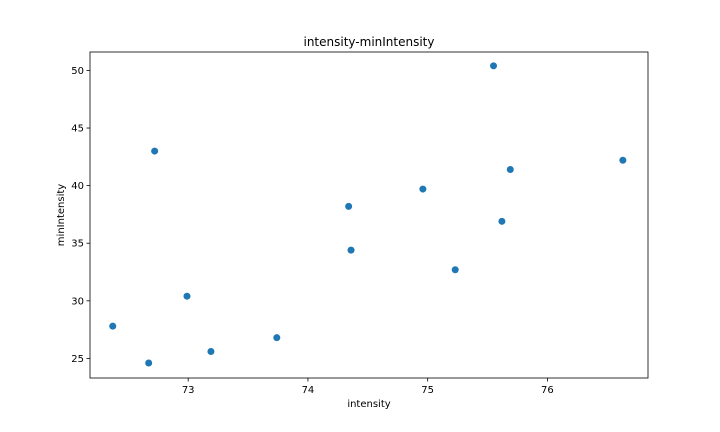 The height and width of the screenshot is (432, 720). What do you see at coordinates (188, 390) in the screenshot?
I see `x-tick-label: 73` at bounding box center [188, 390].